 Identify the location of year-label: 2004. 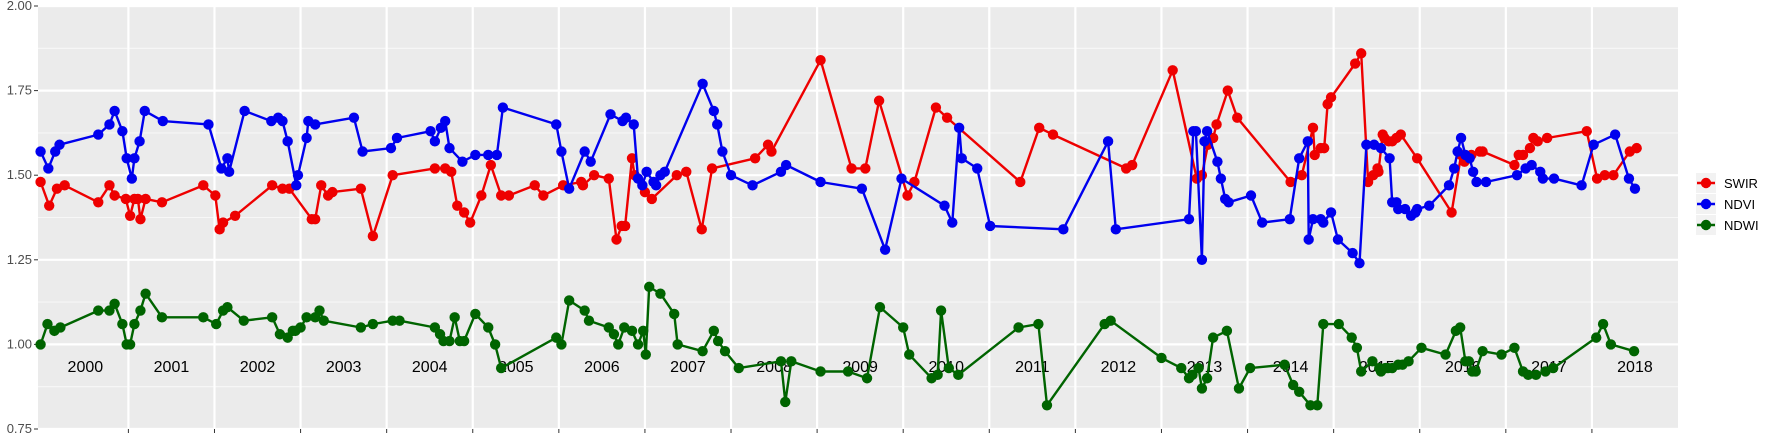
(430, 367).